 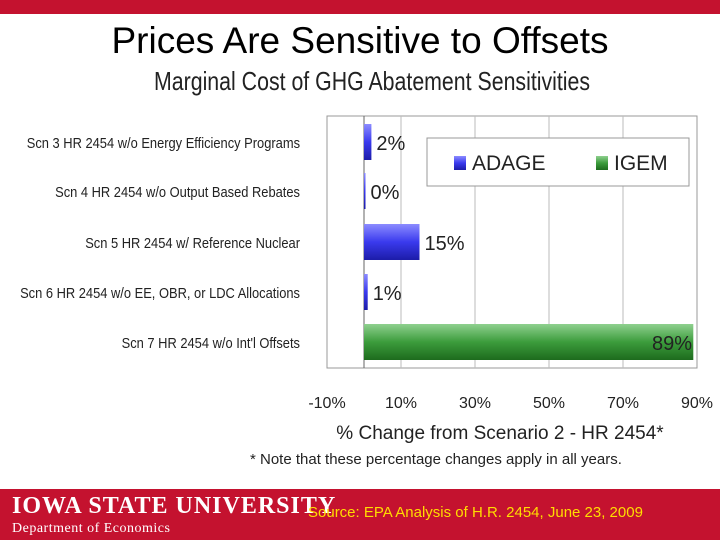 What do you see at coordinates (326, 403) in the screenshot?
I see `x-tick-label: -10%` at bounding box center [326, 403].